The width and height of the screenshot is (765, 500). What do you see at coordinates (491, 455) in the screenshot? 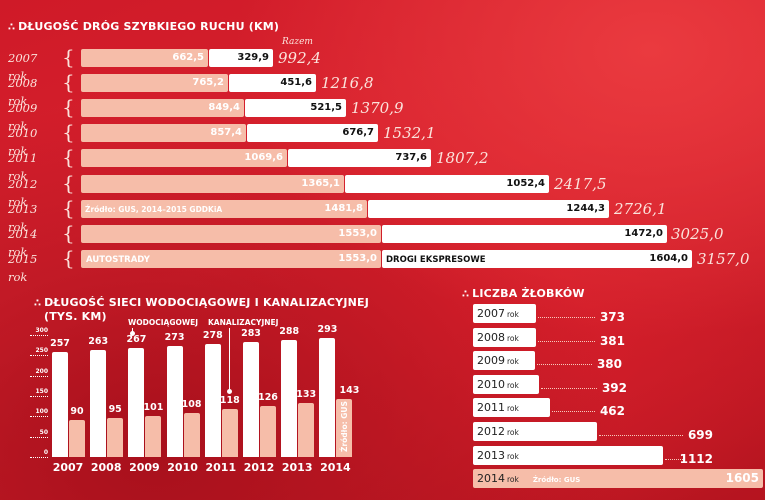
I see `nursery-year: 2013` at bounding box center [491, 455].